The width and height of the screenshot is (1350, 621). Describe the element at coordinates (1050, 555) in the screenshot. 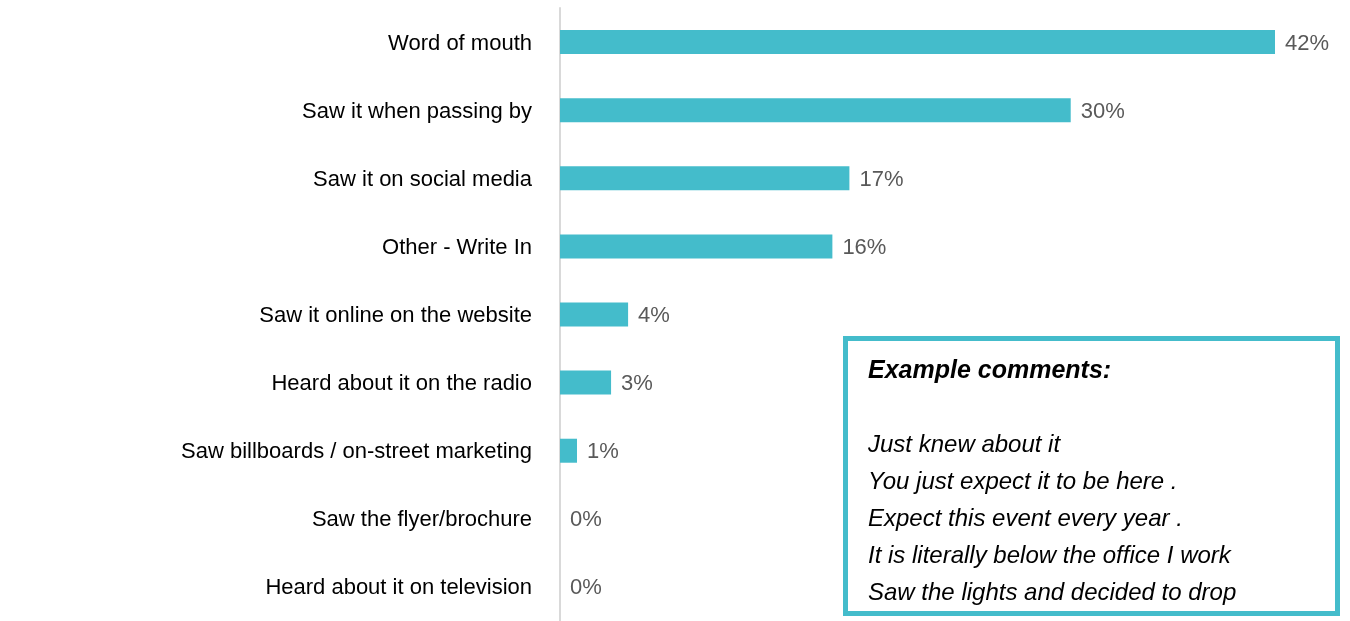

I see `annotation: It is literally below the office I work` at that location.